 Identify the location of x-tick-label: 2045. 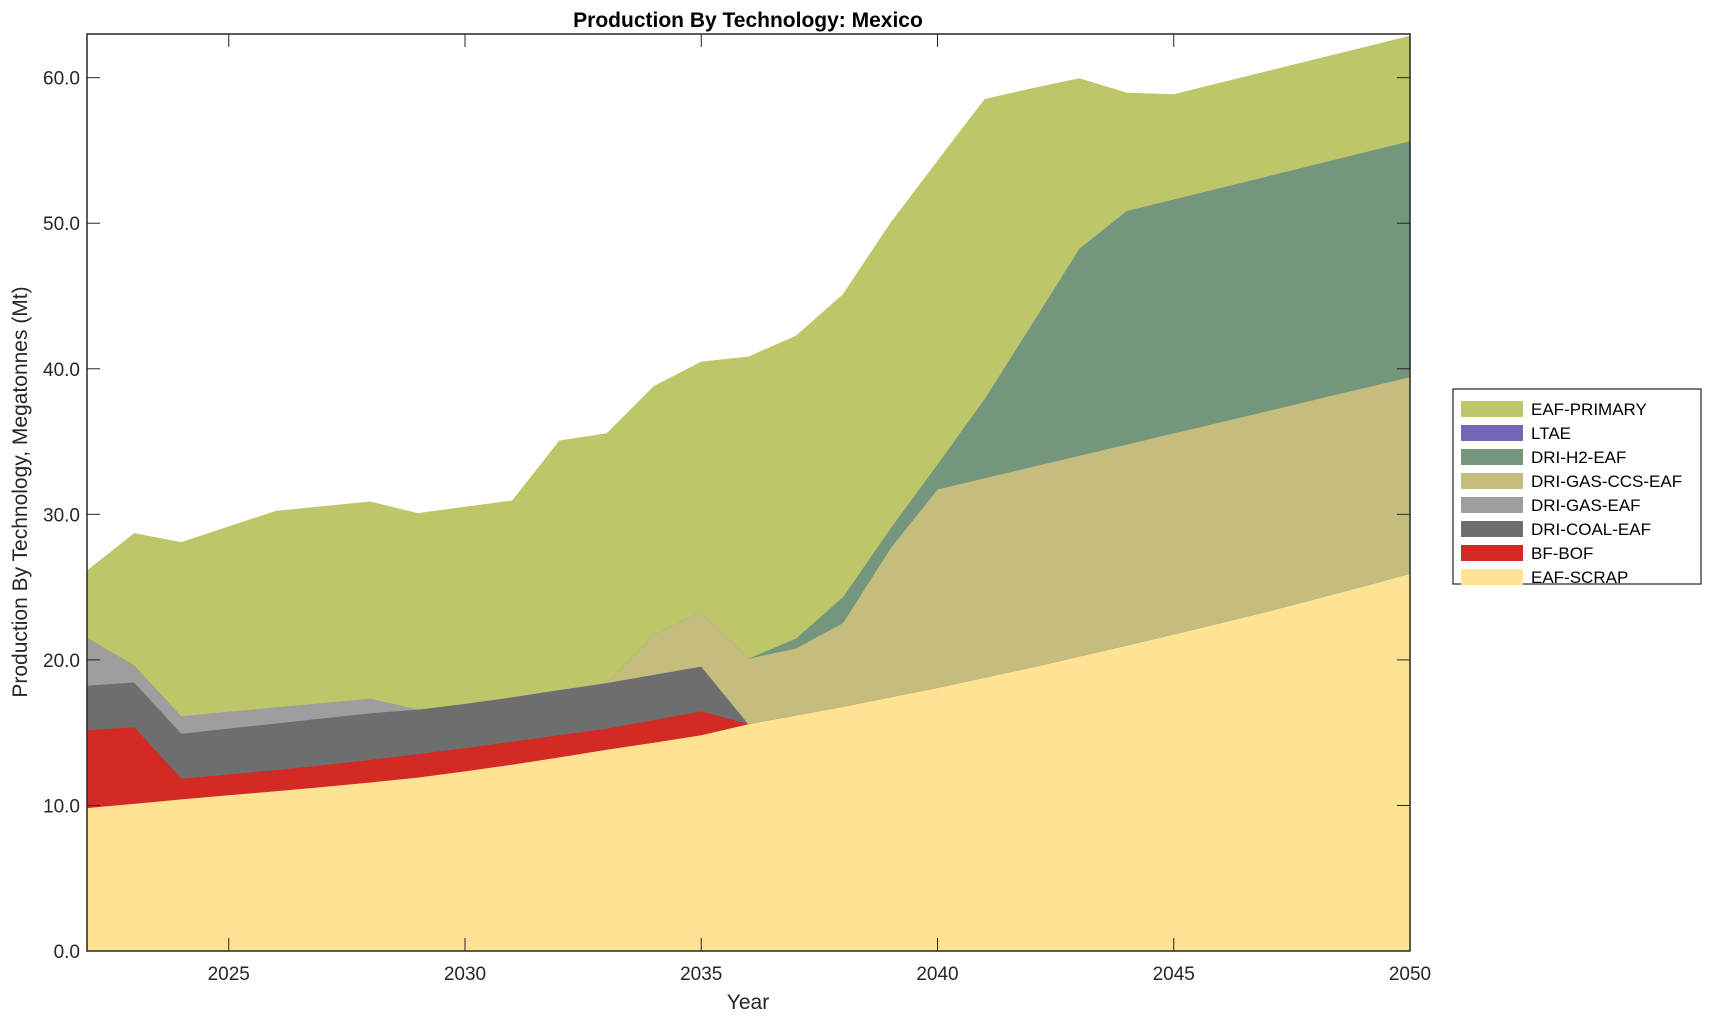
(1174, 974).